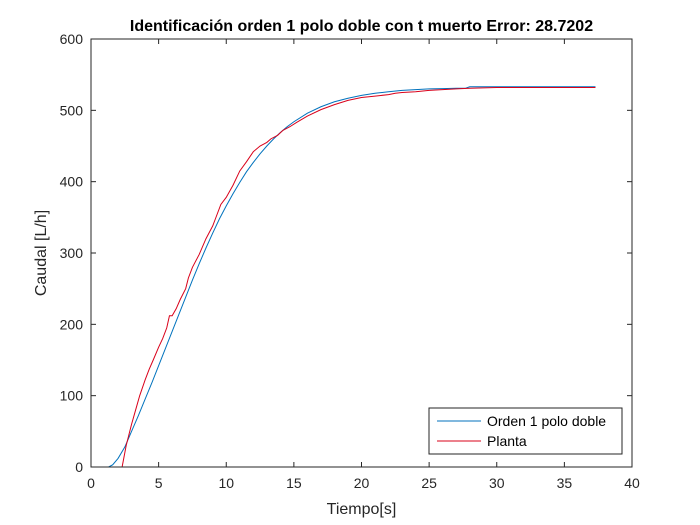 The image size is (700, 525). What do you see at coordinates (72, 182) in the screenshot?
I see `y-tick-label: 400` at bounding box center [72, 182].